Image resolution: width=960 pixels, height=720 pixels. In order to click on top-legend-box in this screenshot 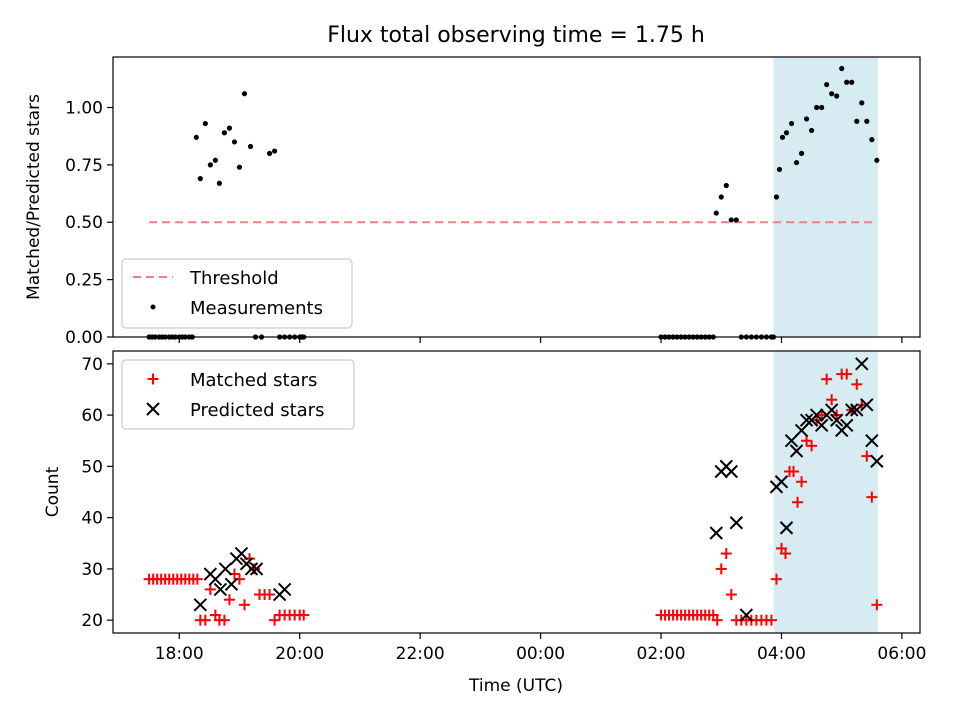, I will do `click(237, 293)`.